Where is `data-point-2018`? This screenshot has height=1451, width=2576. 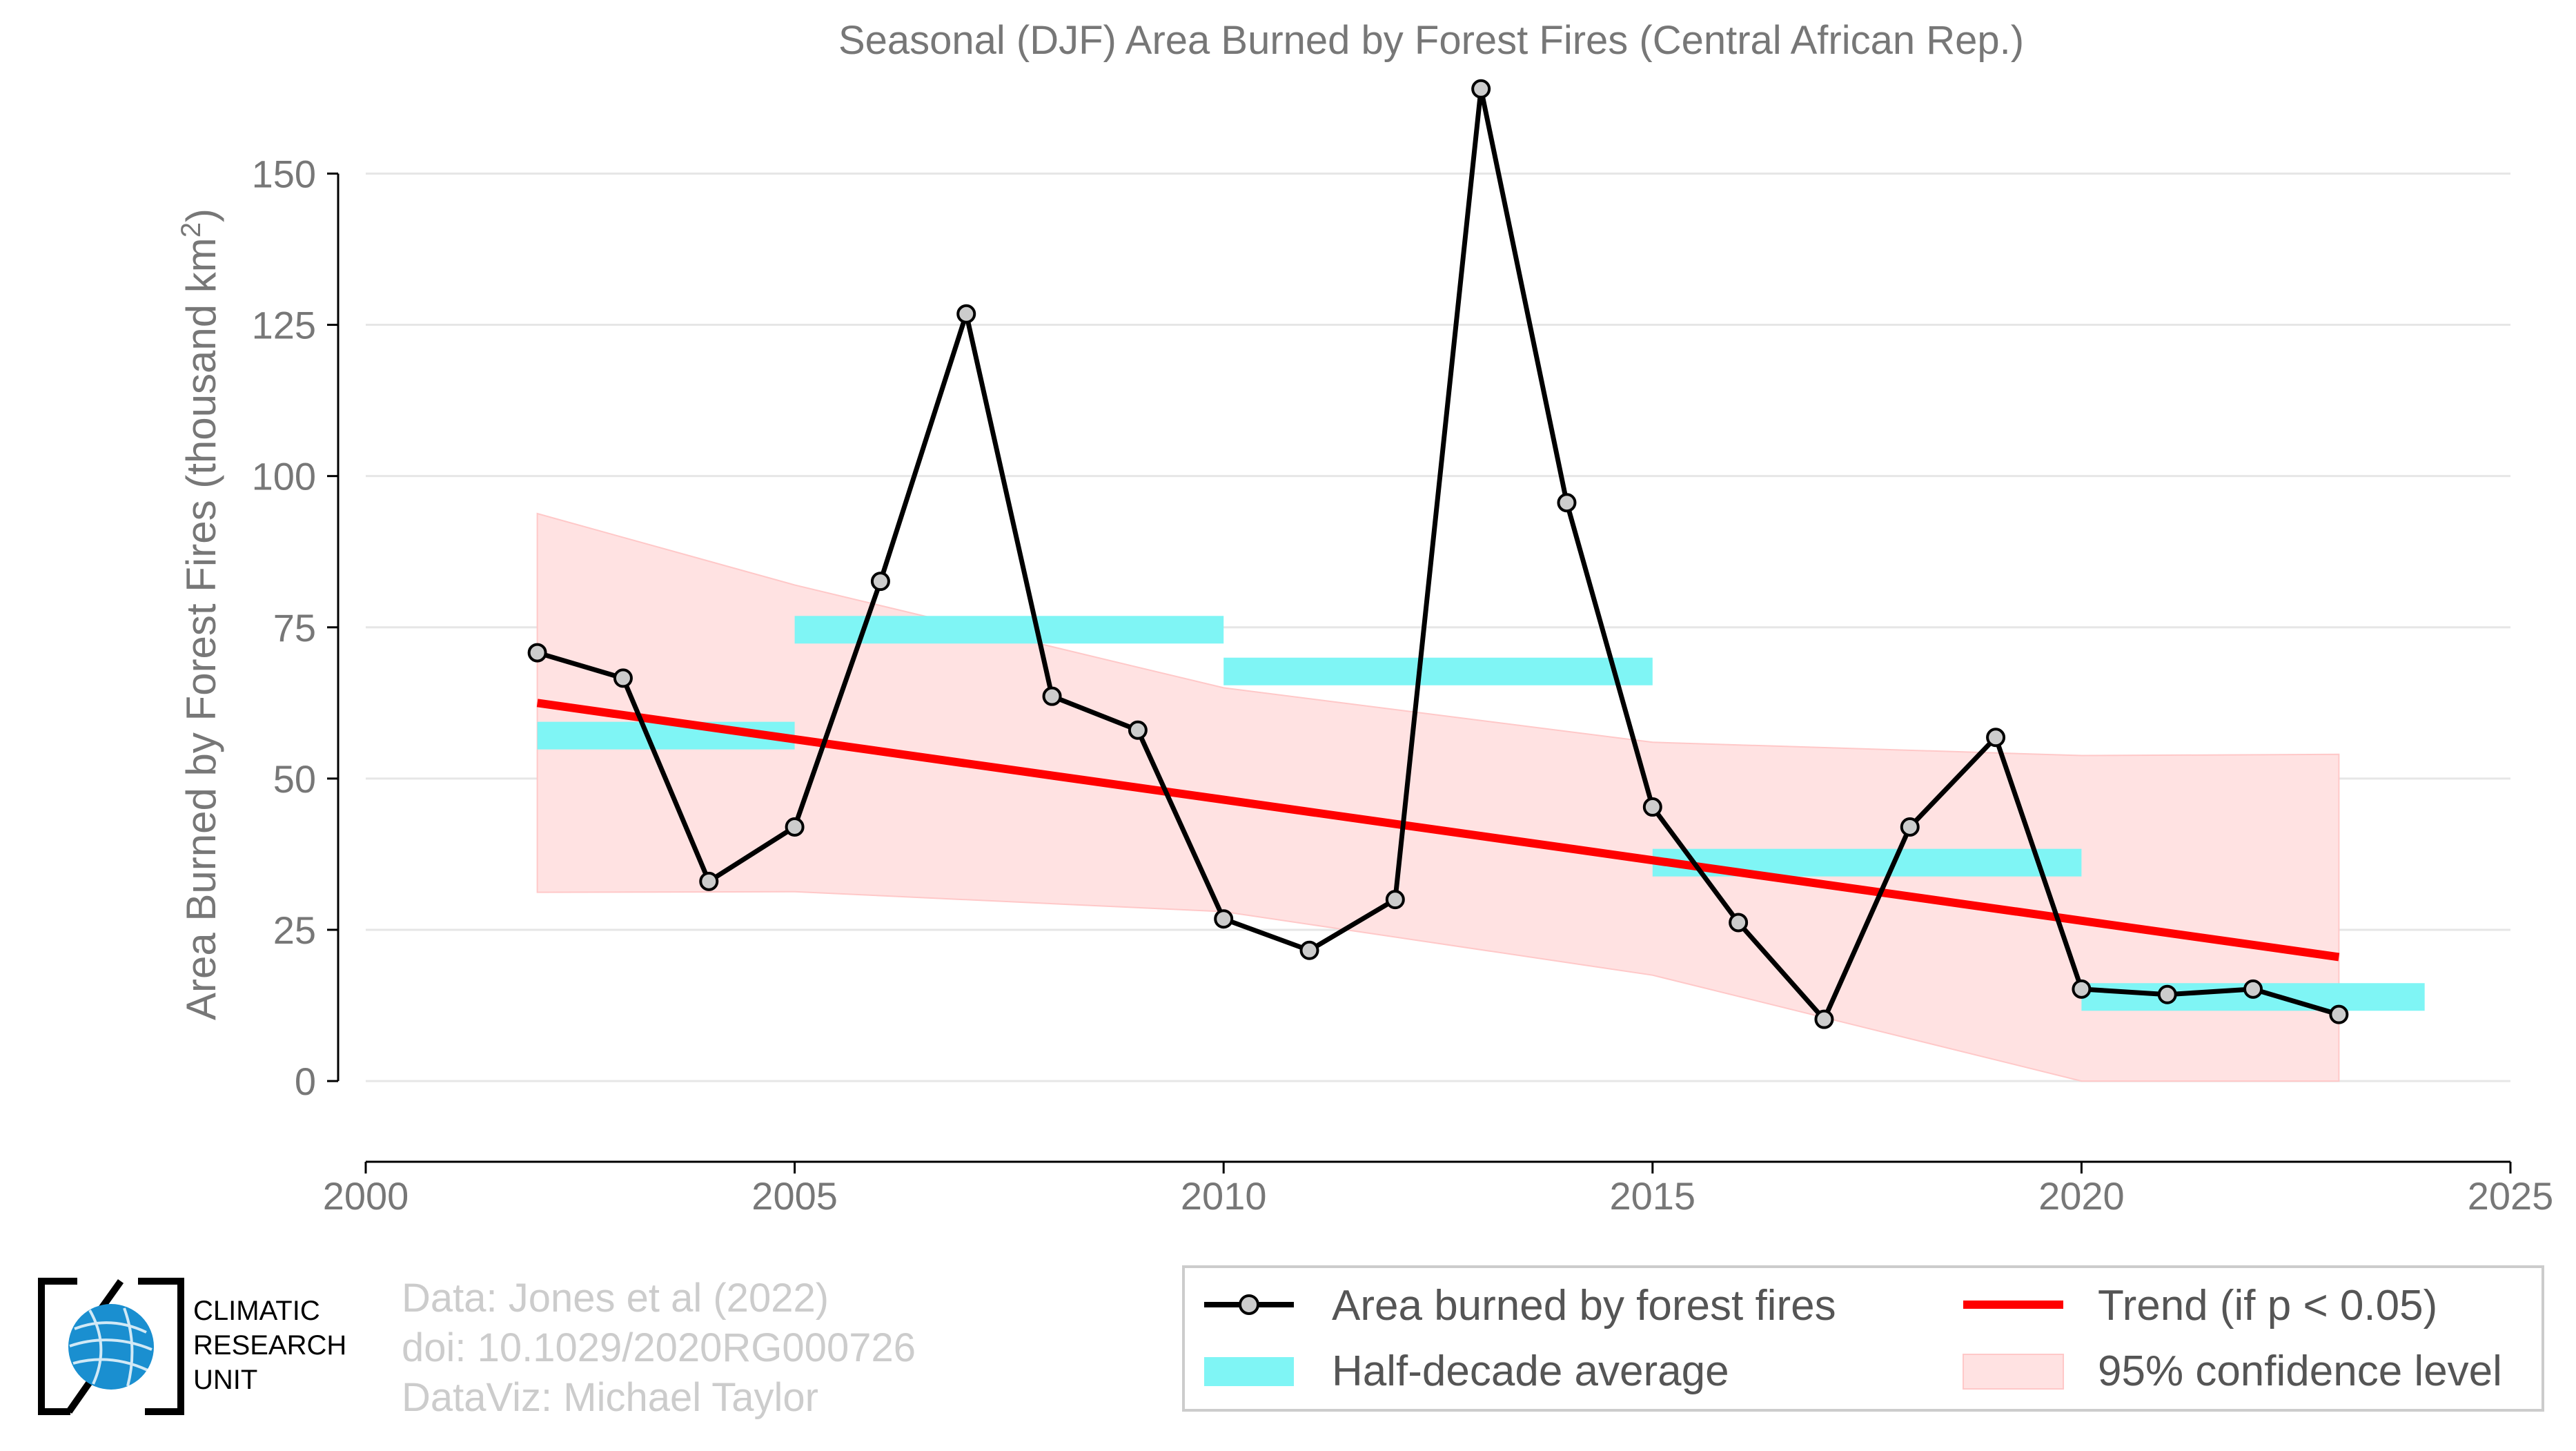
data-point-2018 is located at coordinates (1910, 827).